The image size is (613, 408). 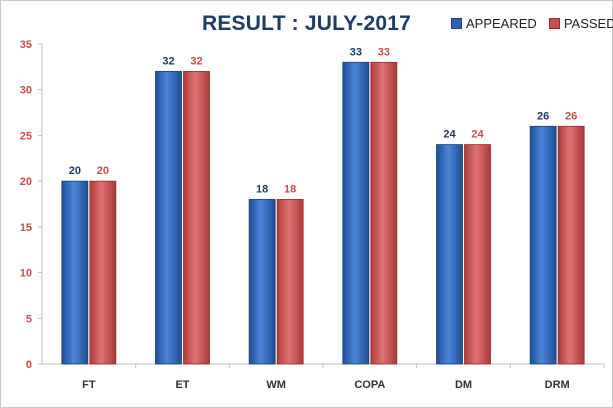 What do you see at coordinates (306, 23) in the screenshot?
I see `chart-title: RESULT : JULY-2017` at bounding box center [306, 23].